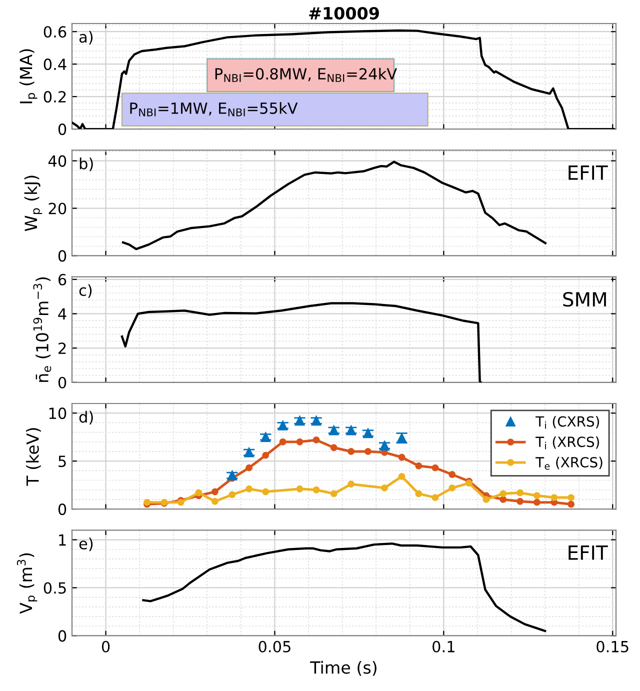 This screenshot has height=691, width=640. Describe the element at coordinates (42, 329) in the screenshot. I see `y-axis-title: n̄$_{e}$ (10$^{19}$m$^{−3}$)` at that location.